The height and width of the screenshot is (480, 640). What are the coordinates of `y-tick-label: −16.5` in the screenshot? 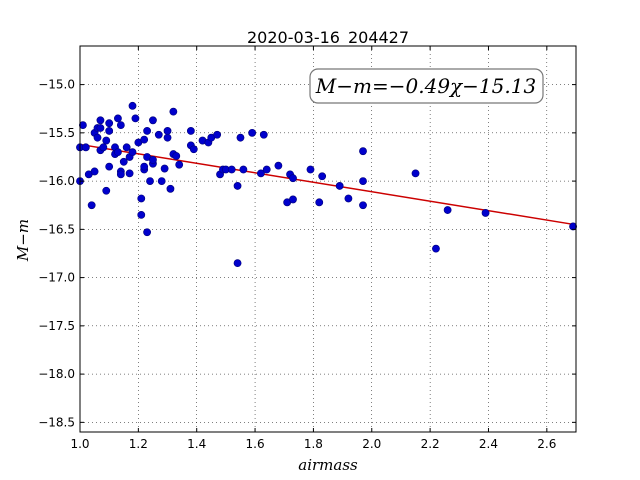 It's located at (56, 229).